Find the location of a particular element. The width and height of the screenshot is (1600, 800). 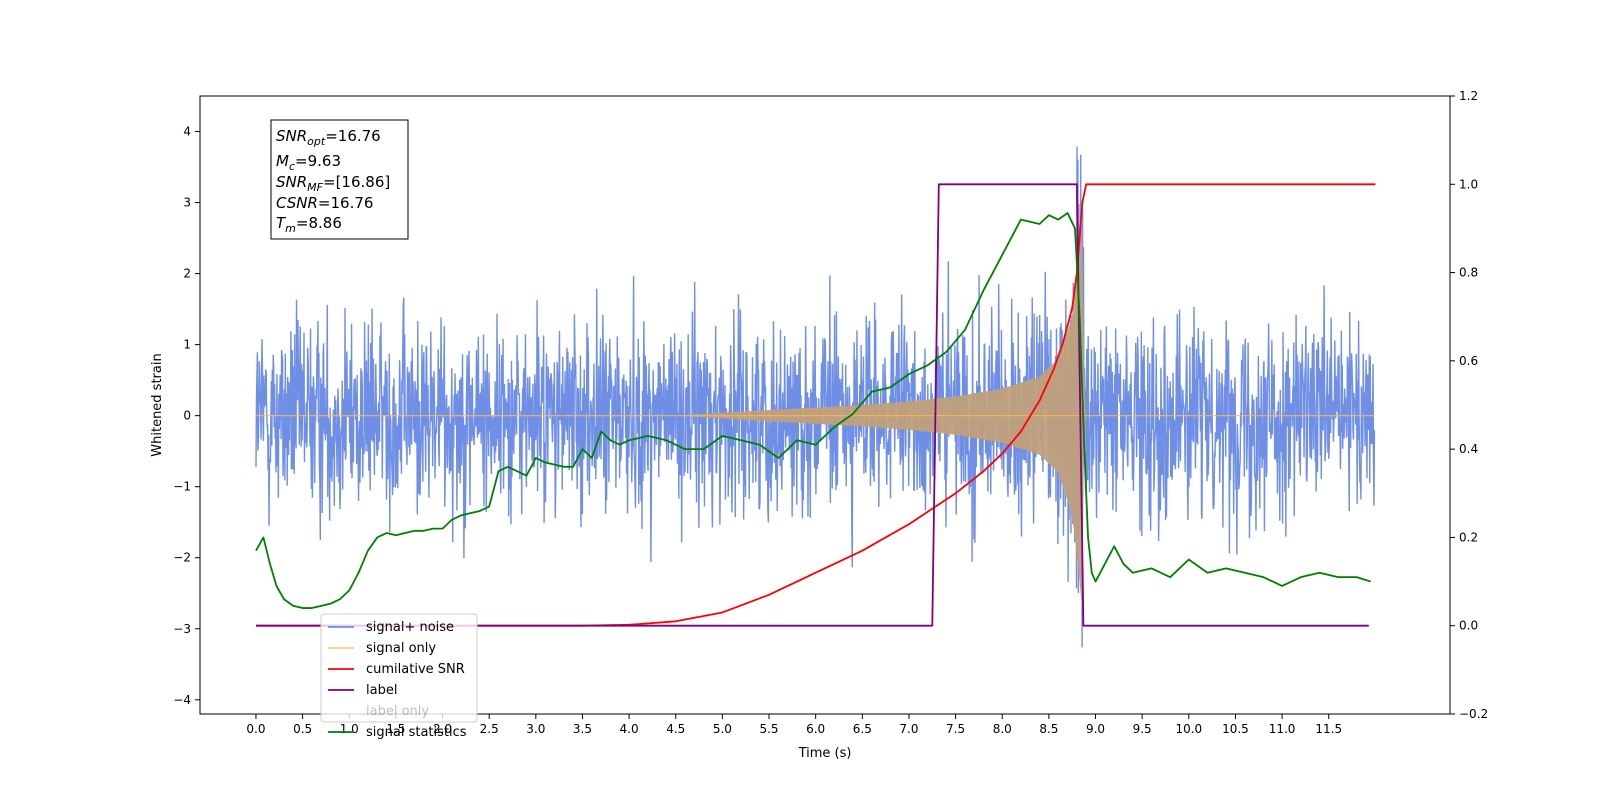

x-tick-label: 8.5 is located at coordinates (1048, 729).